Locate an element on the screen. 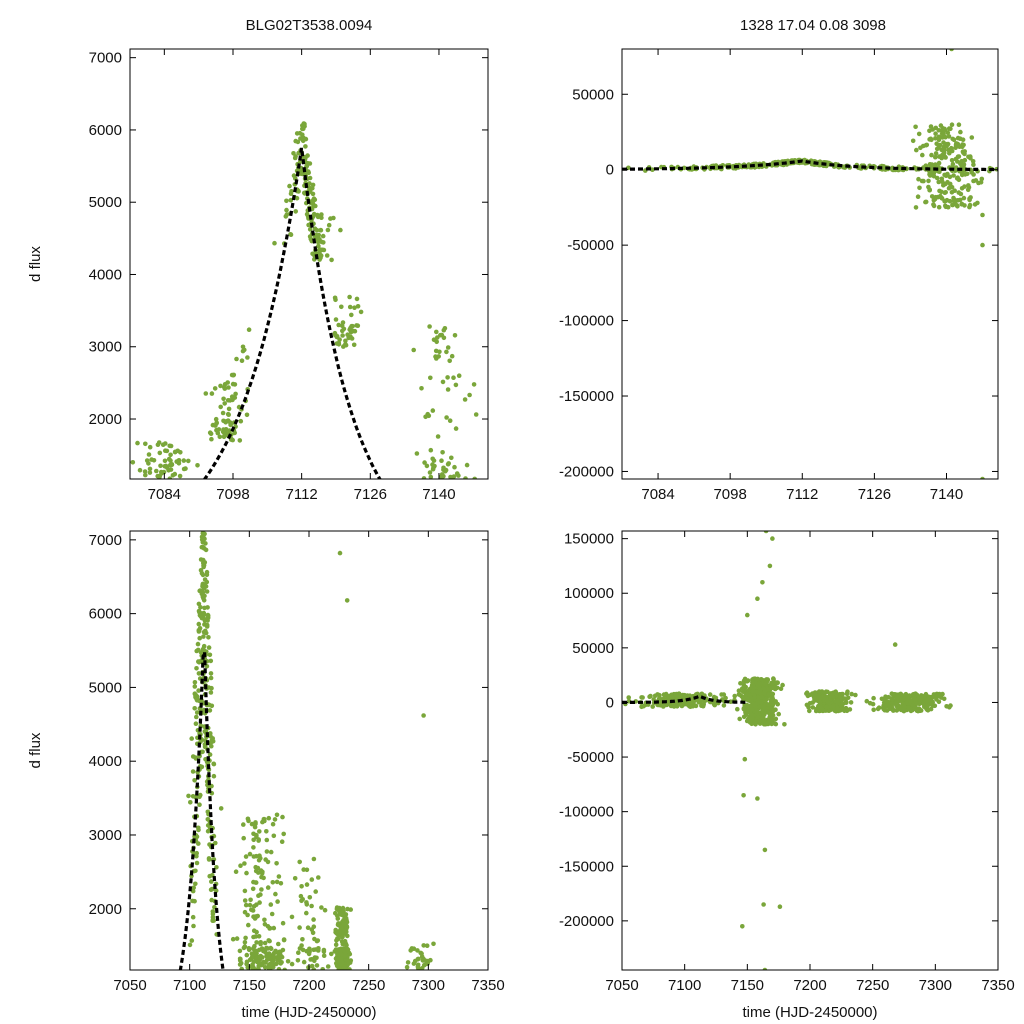  y-tick-label: -200000 is located at coordinates (586, 471).